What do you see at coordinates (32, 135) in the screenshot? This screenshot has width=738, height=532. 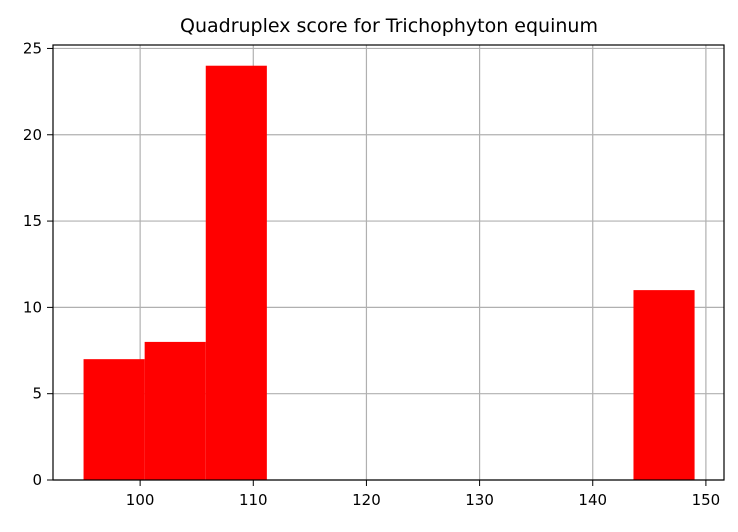 I see `y-tick-label: 20` at bounding box center [32, 135].